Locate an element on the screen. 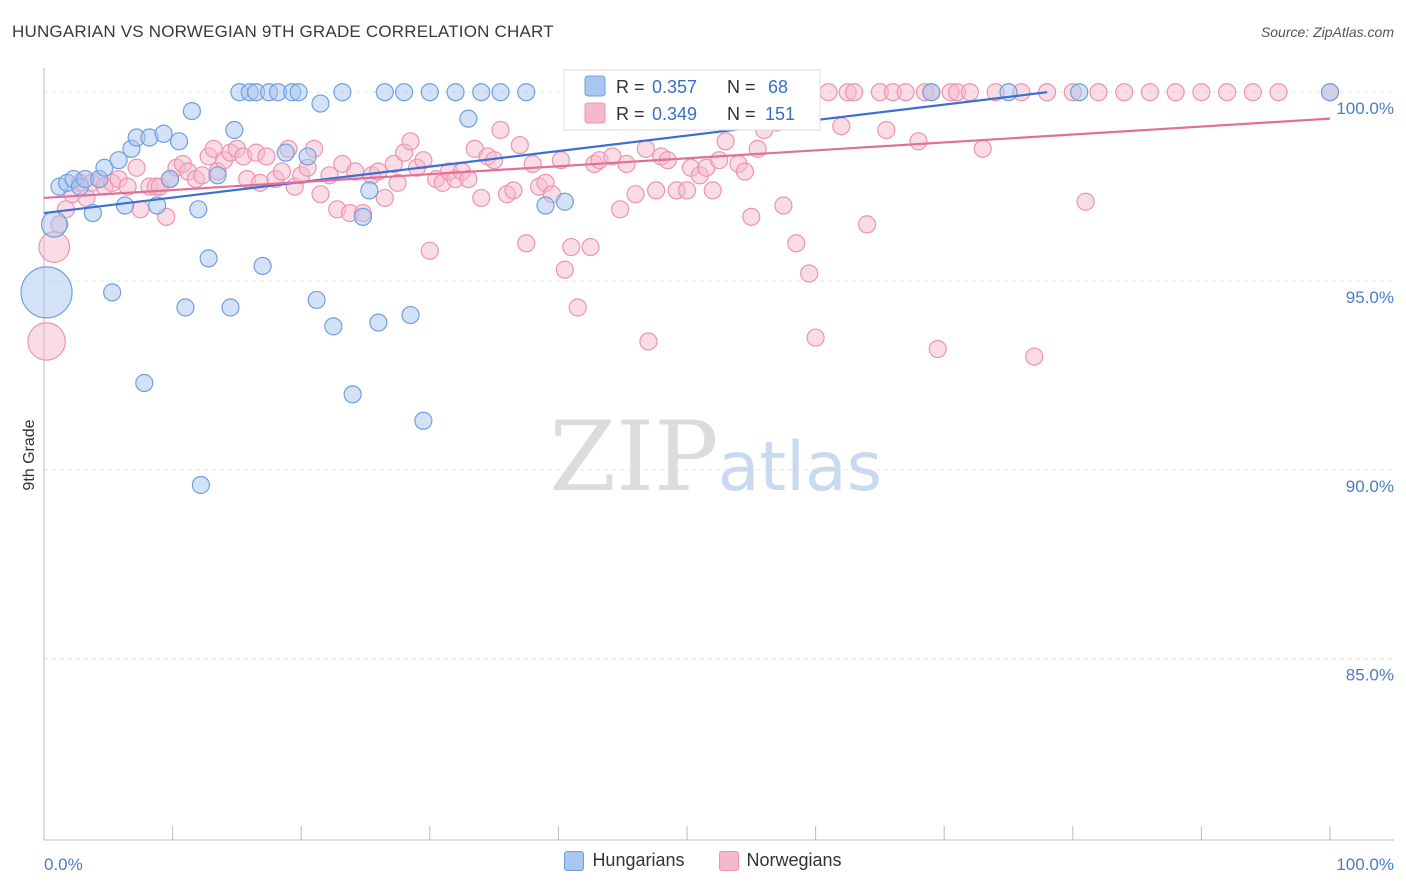 This screenshot has width=1406, height=892. y-tick-label-2: 90.0% is located at coordinates (1370, 486).